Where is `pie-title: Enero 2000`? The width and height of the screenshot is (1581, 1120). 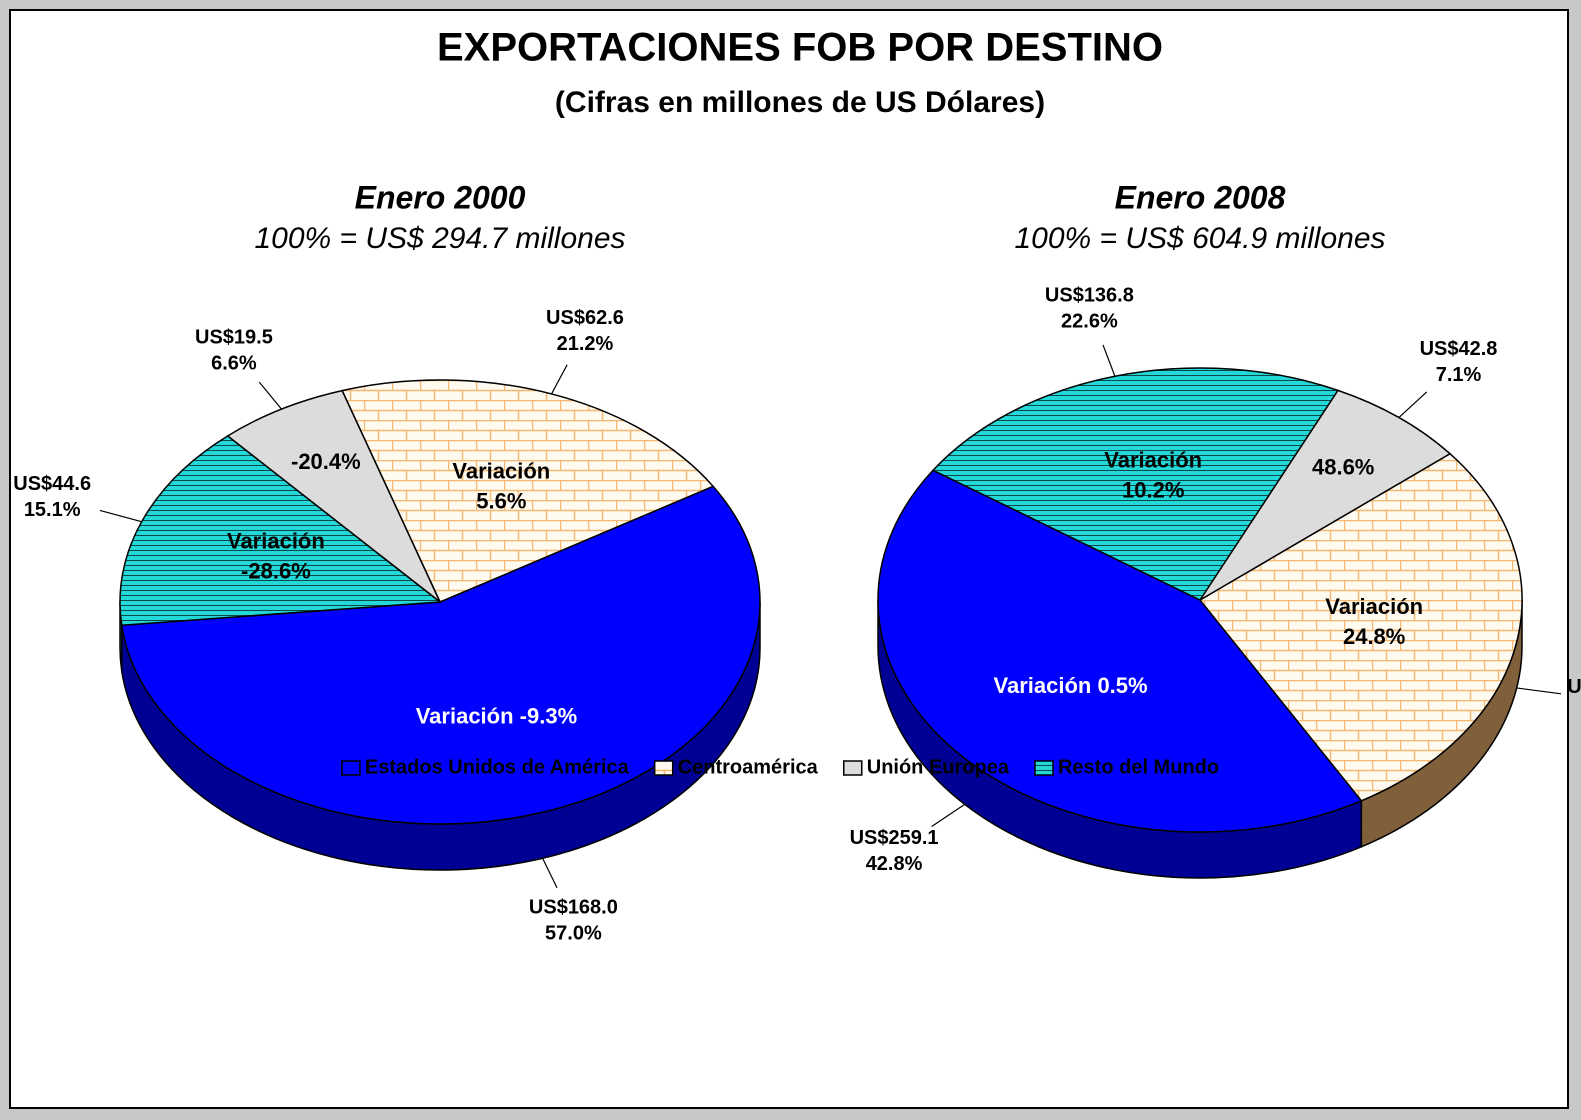
pie-title: Enero 2000 is located at coordinates (440, 197).